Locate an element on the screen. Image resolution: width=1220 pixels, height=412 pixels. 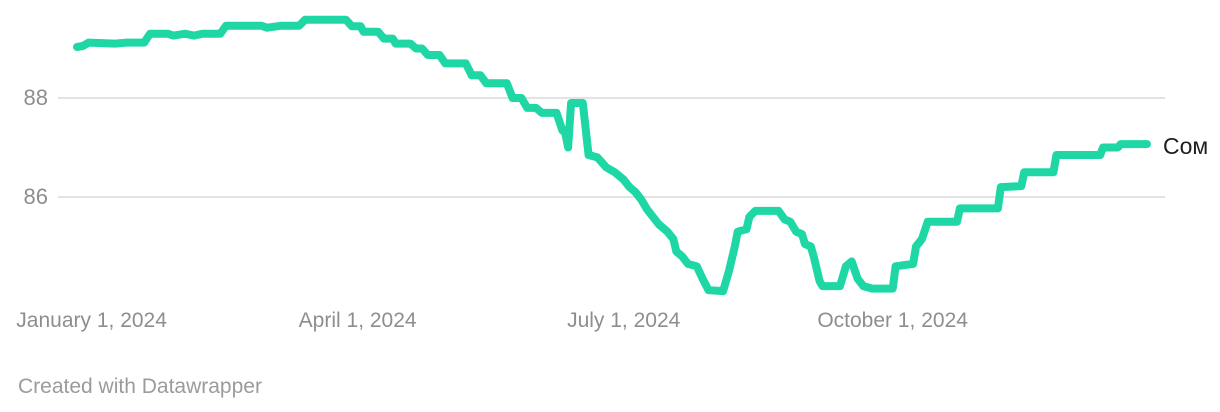
y-tick-label: 88 is located at coordinates (35, 98).